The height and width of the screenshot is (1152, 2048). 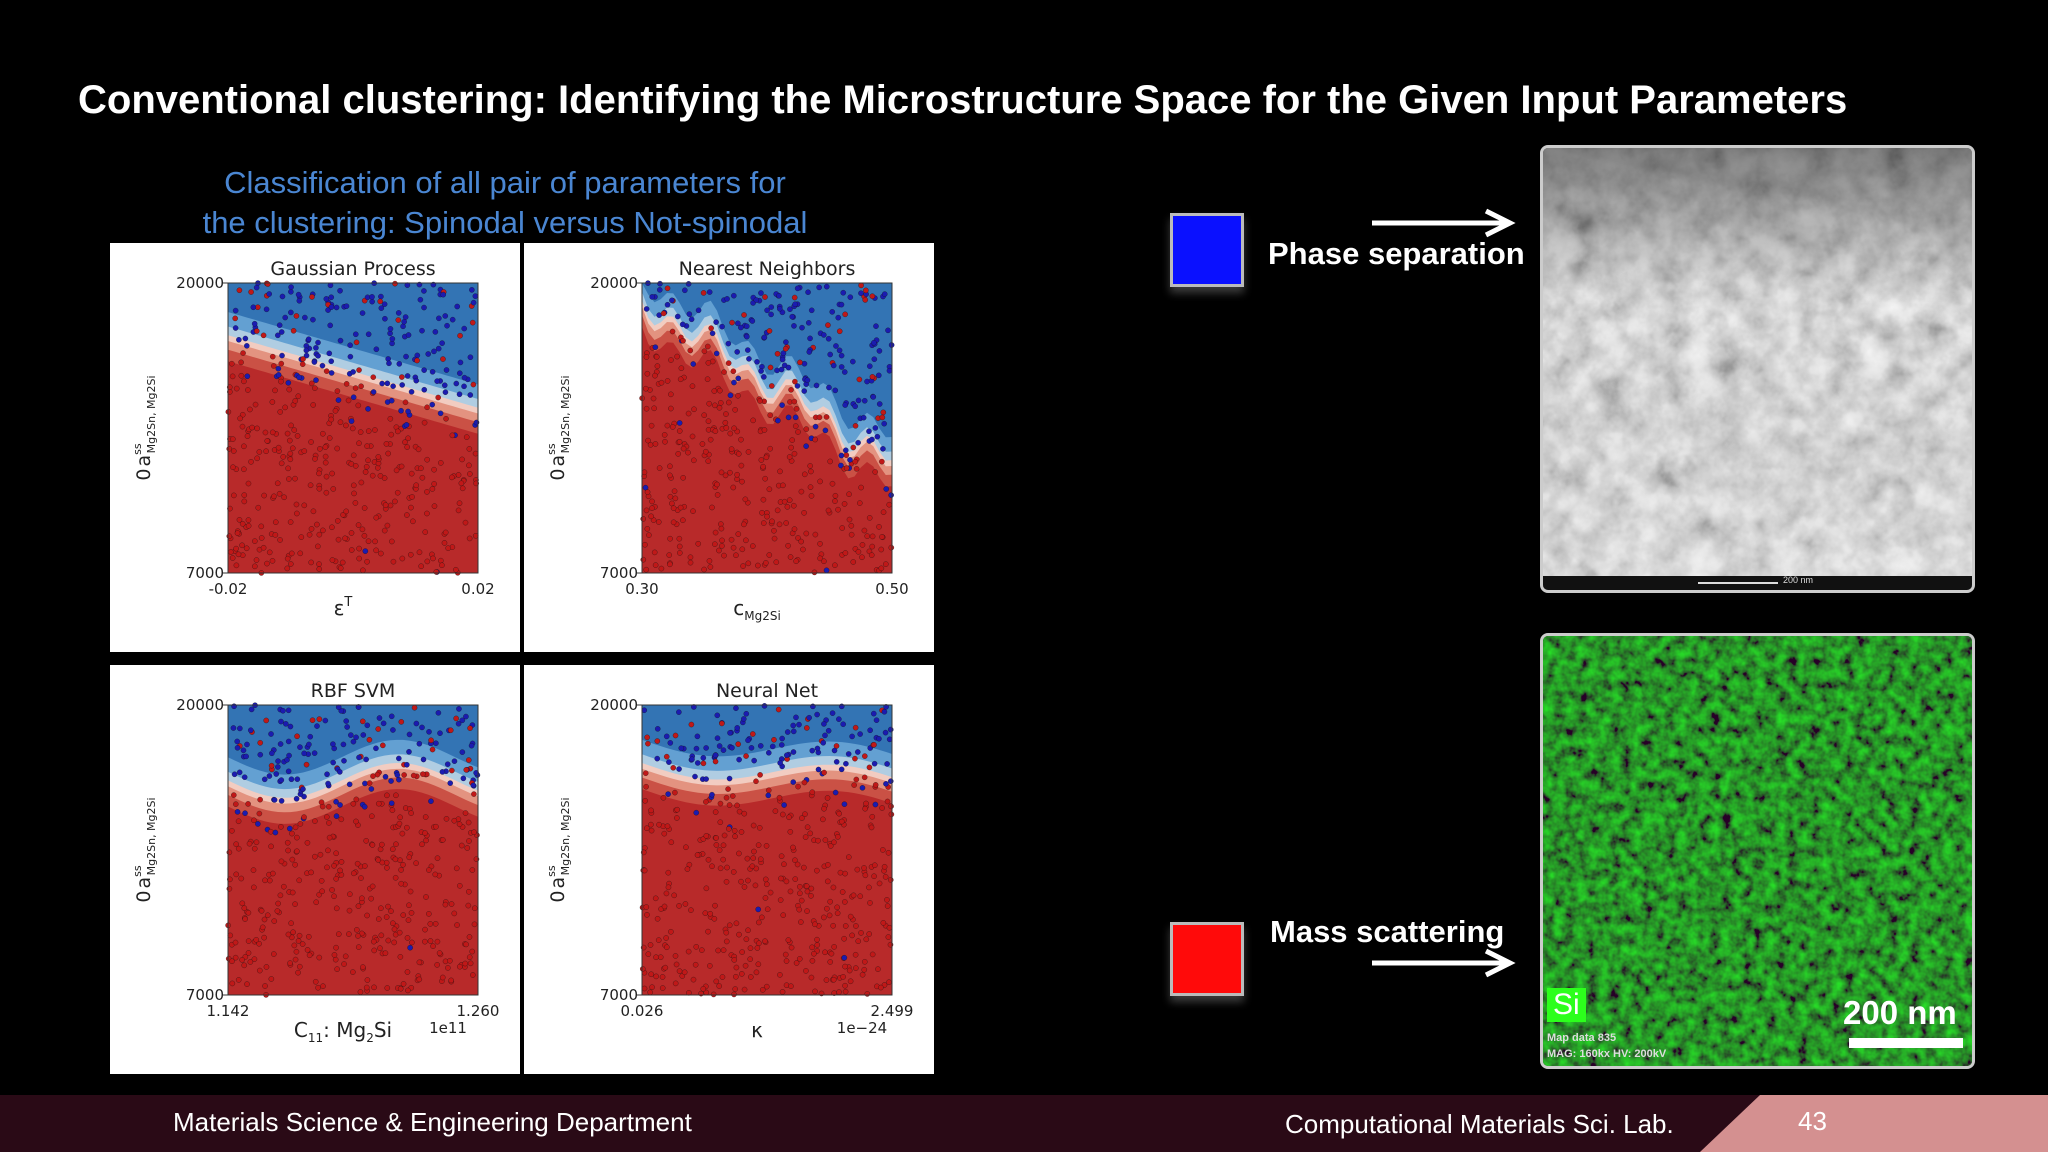 I want to click on eds-scale-bar, so click(x=1906, y=1043).